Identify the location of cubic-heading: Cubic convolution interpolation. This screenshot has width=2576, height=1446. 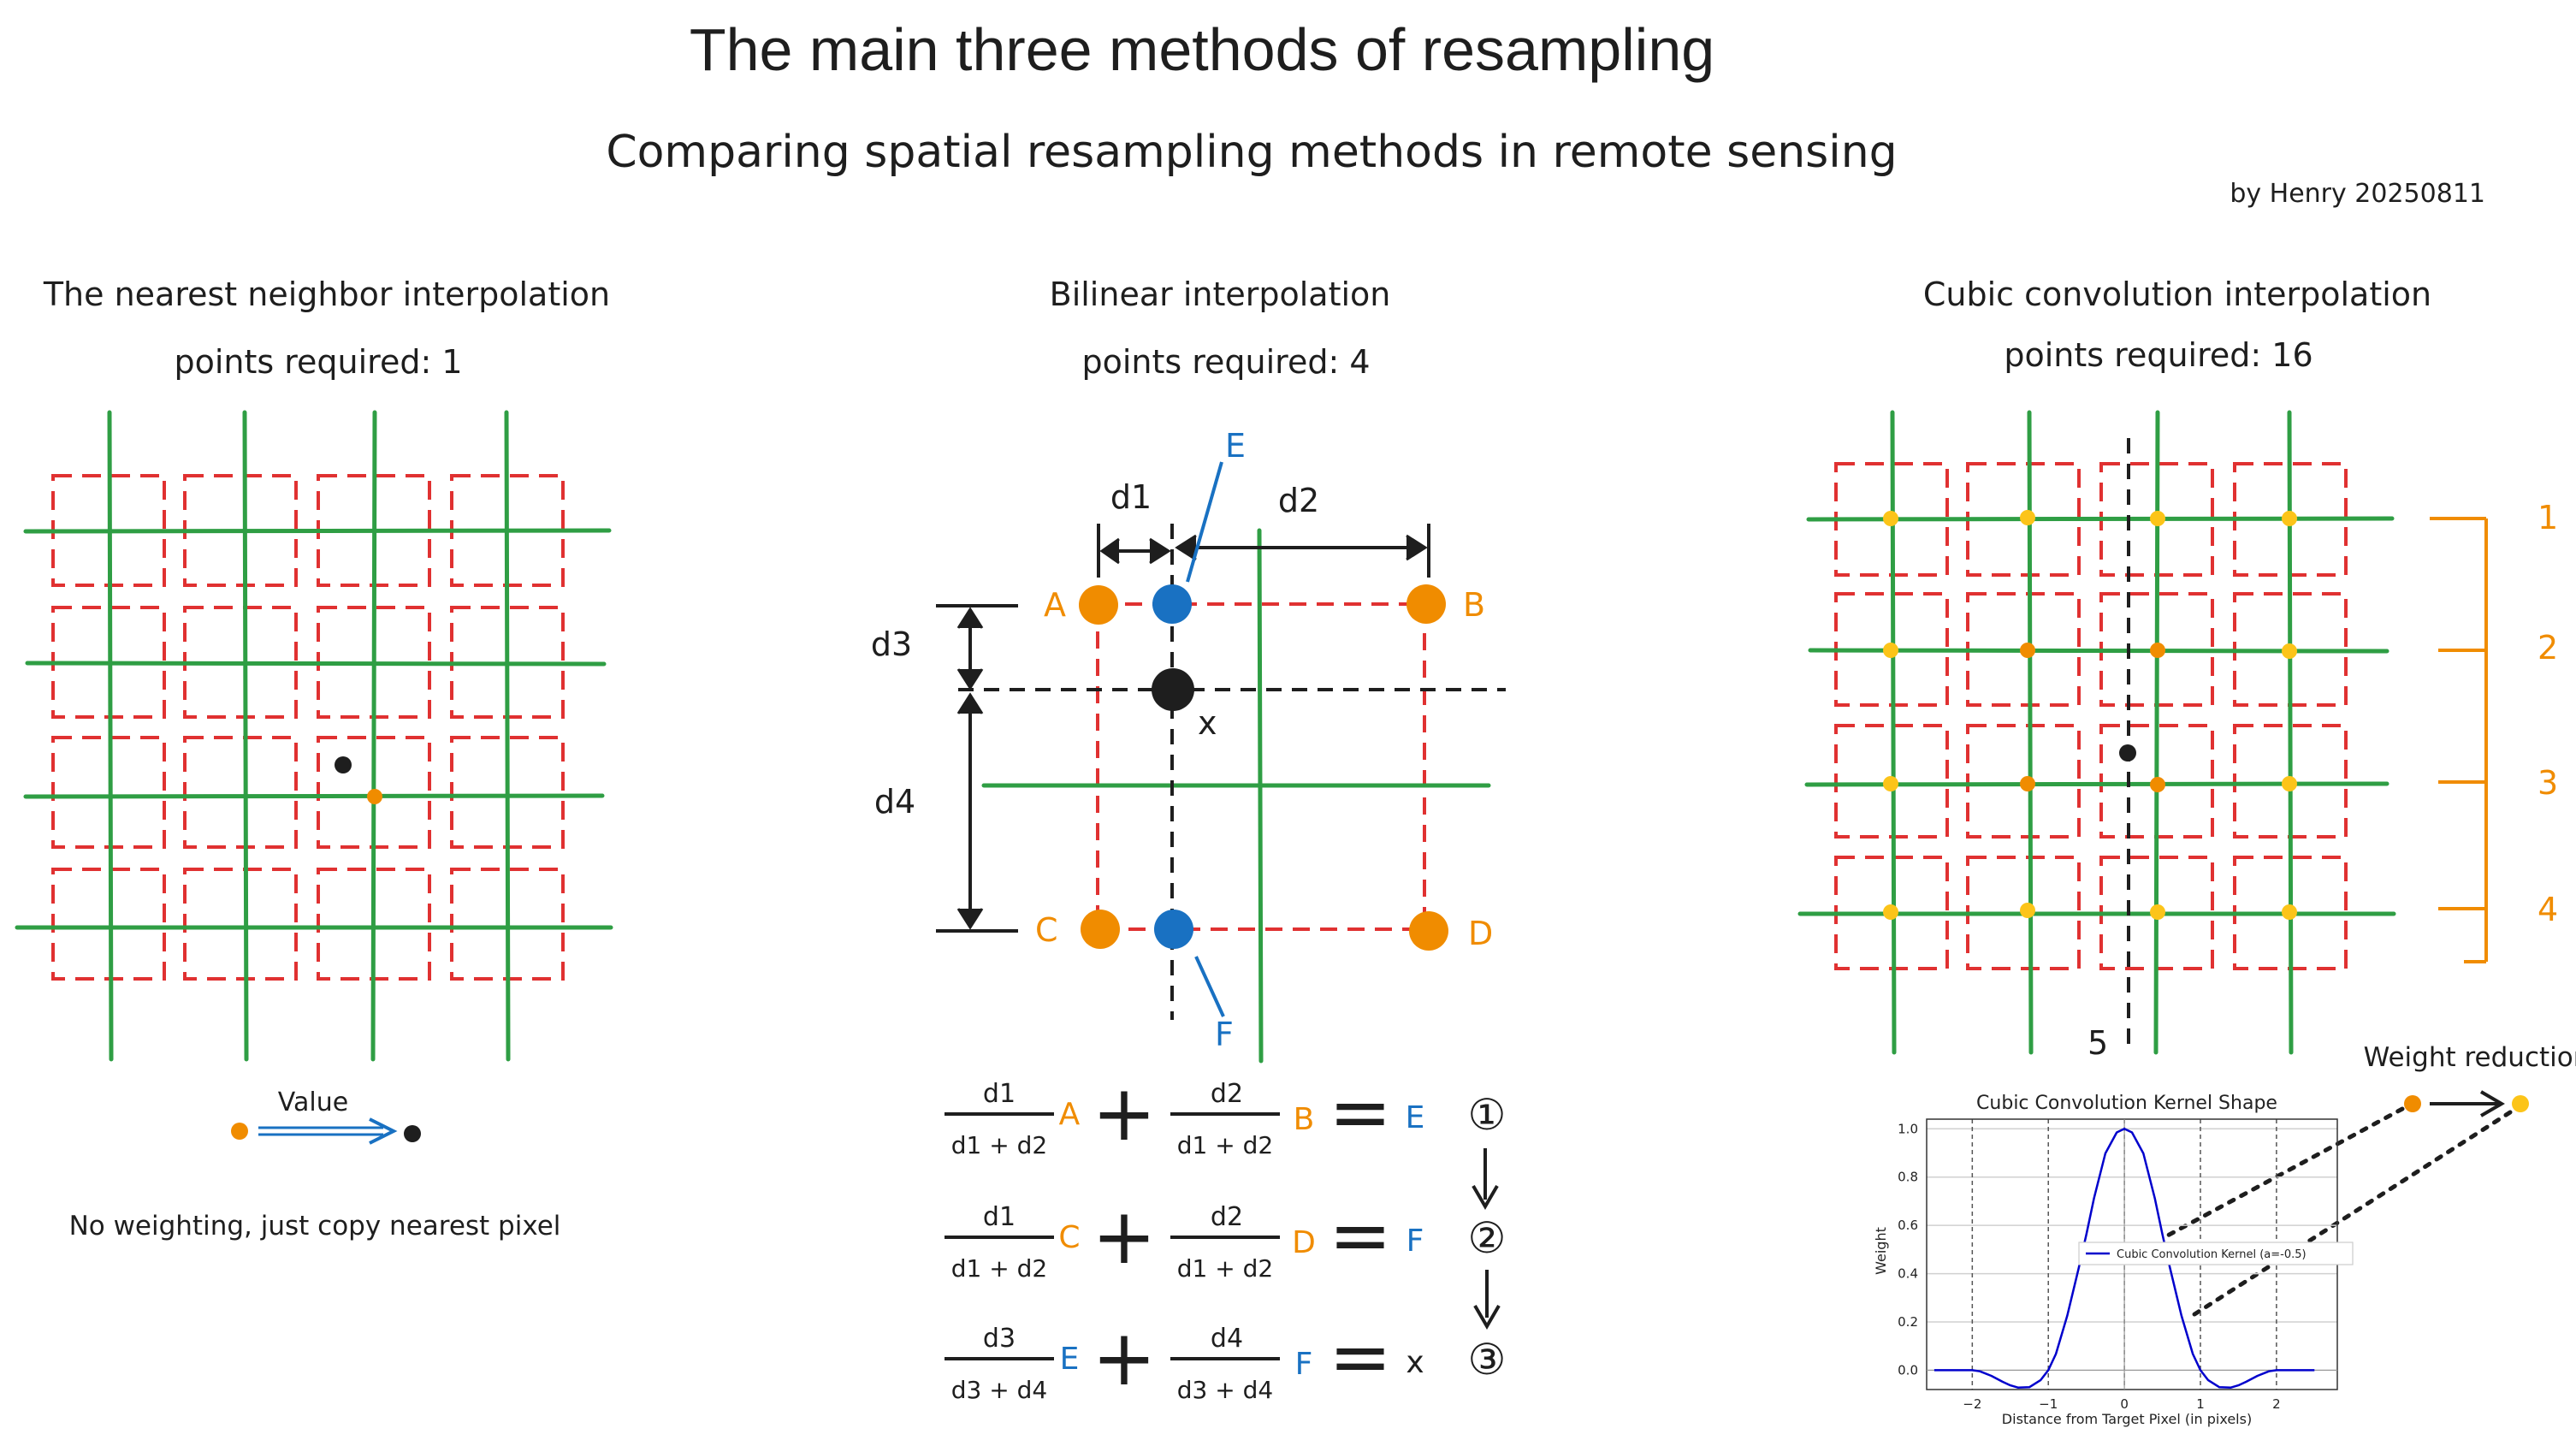
(2177, 294).